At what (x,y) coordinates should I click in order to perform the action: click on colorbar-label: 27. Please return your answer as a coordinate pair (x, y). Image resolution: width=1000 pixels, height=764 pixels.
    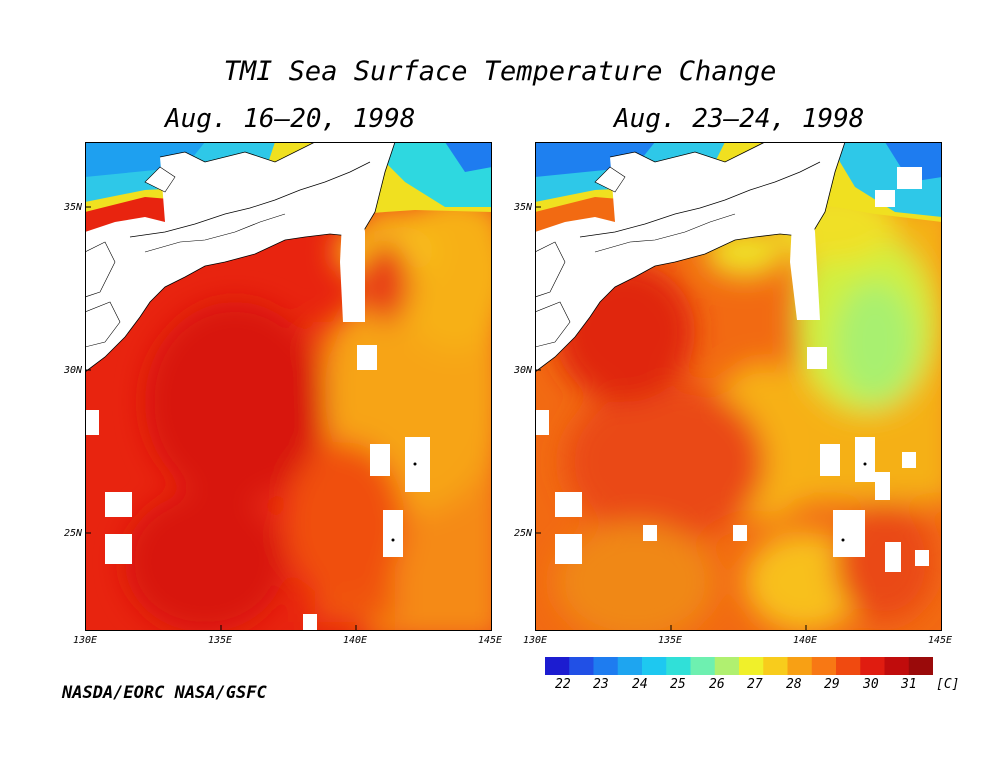
    Looking at the image, I should click on (755, 684).